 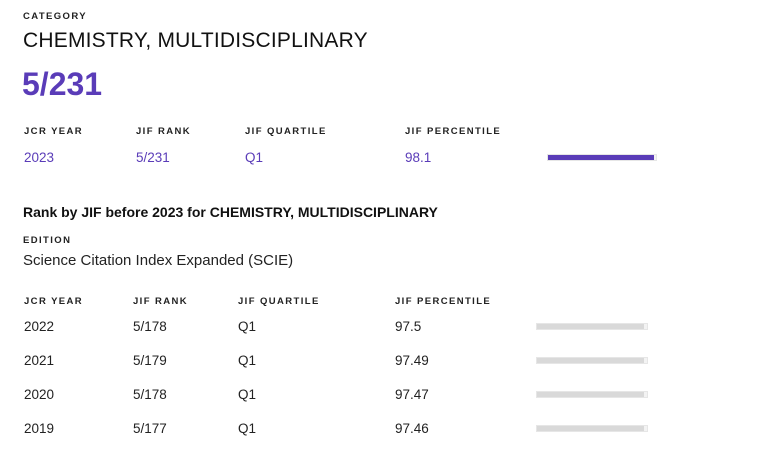 I want to click on history-year: 2022, so click(x=39, y=326).